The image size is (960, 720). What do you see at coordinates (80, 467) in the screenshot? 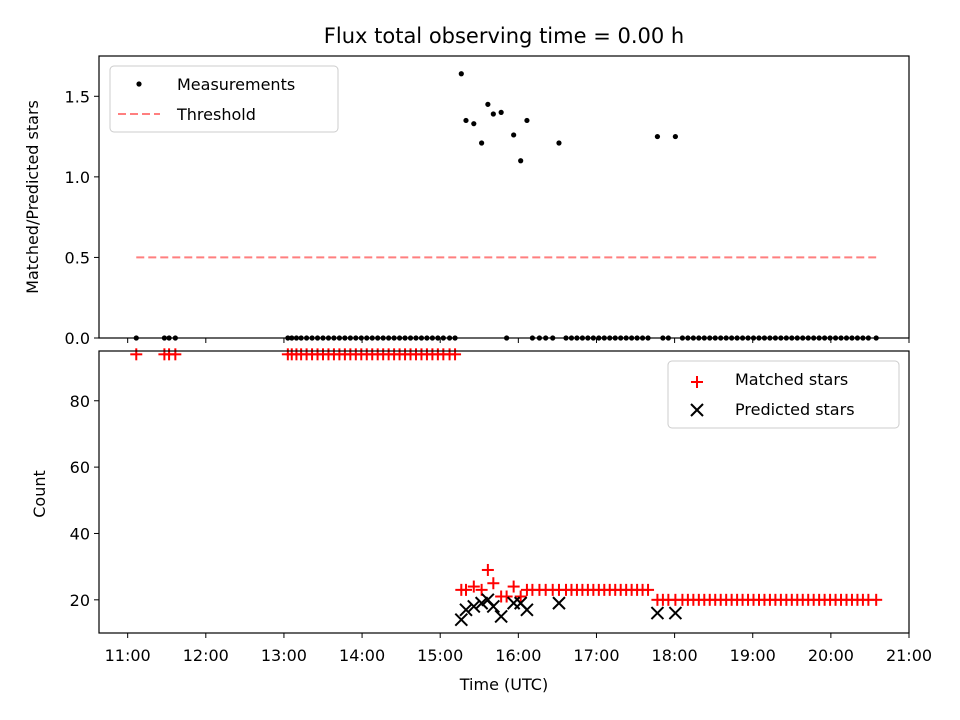
I see `bottom-y-tick-label: 60` at bounding box center [80, 467].